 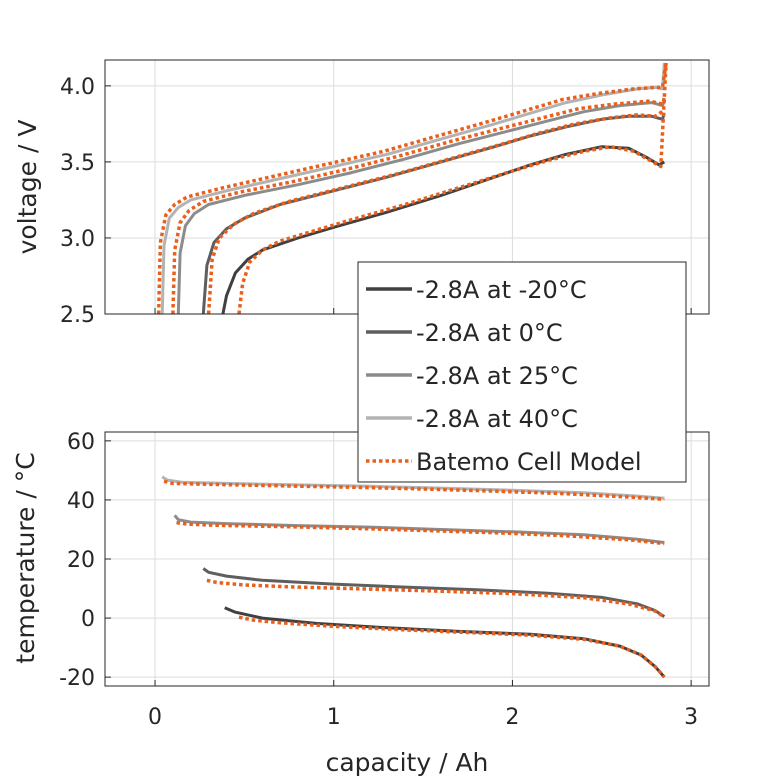 I want to click on capacity-xlabel: capacity / Ah, so click(x=407, y=762).